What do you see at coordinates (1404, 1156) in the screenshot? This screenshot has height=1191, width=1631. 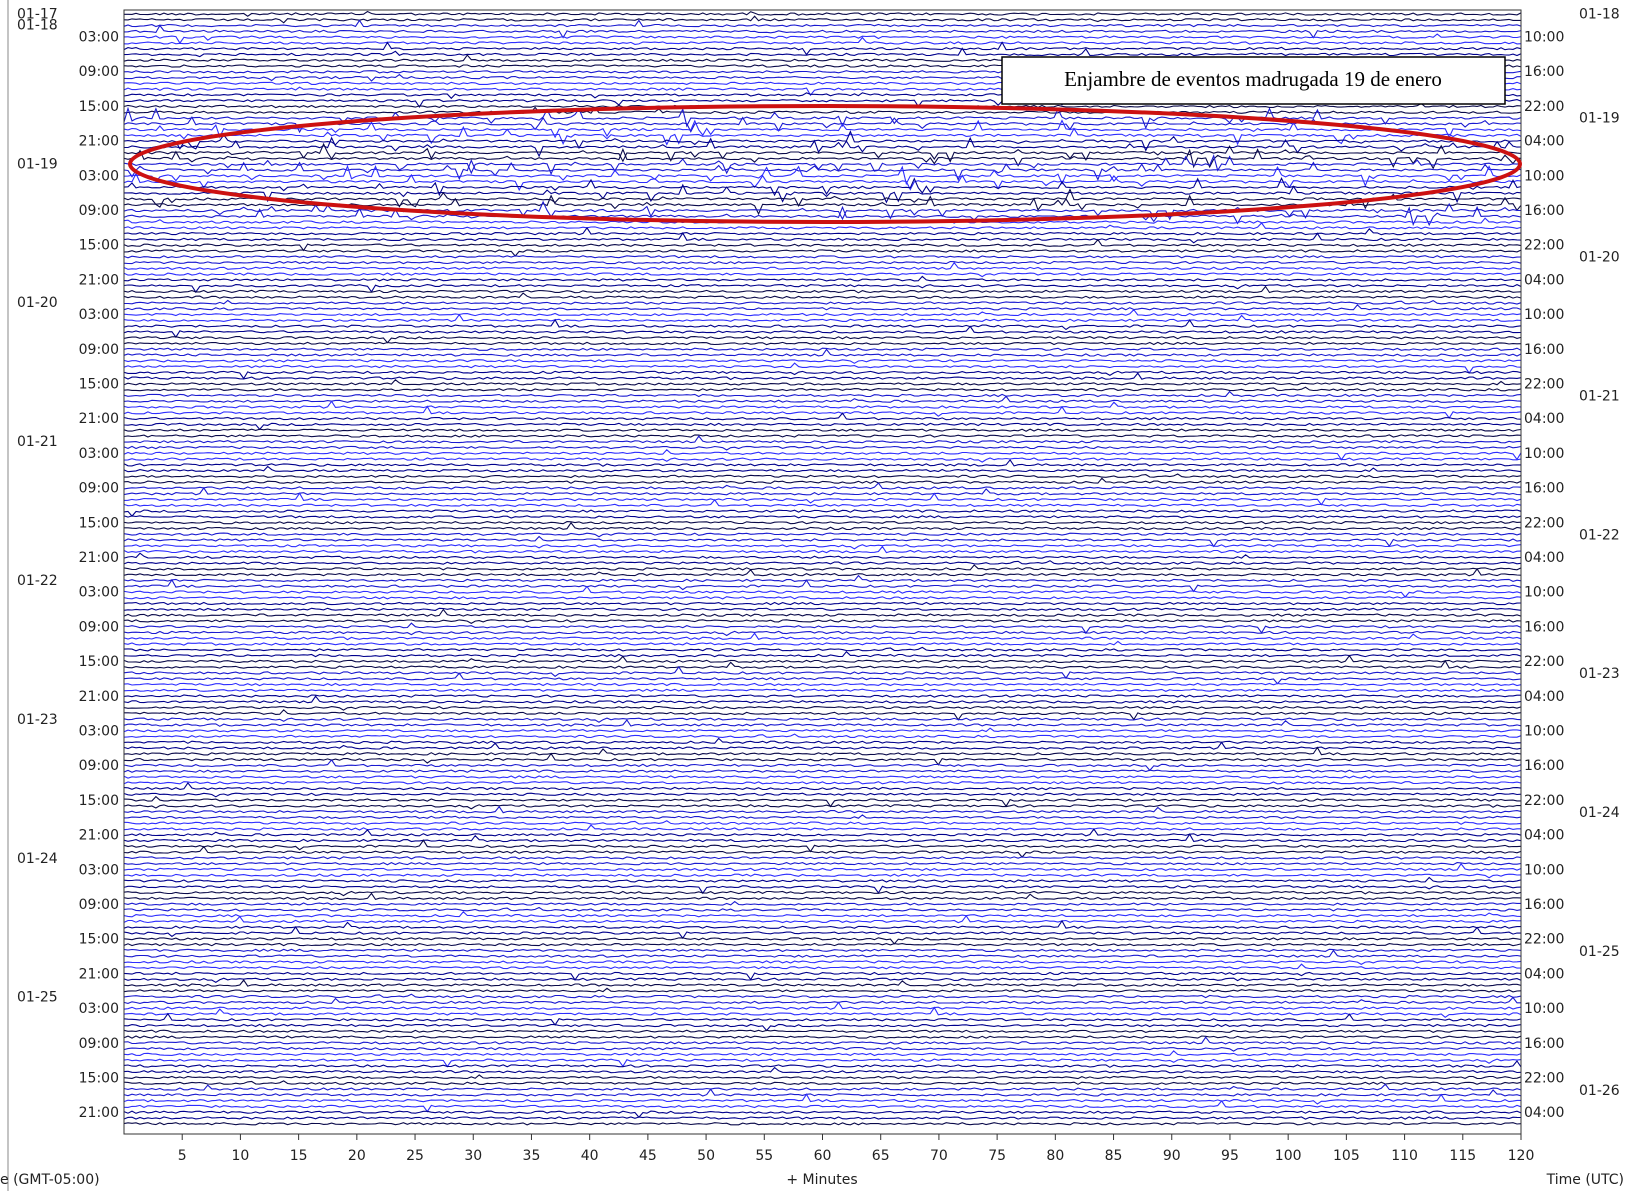 I see `x-tick-label: 110` at bounding box center [1404, 1156].